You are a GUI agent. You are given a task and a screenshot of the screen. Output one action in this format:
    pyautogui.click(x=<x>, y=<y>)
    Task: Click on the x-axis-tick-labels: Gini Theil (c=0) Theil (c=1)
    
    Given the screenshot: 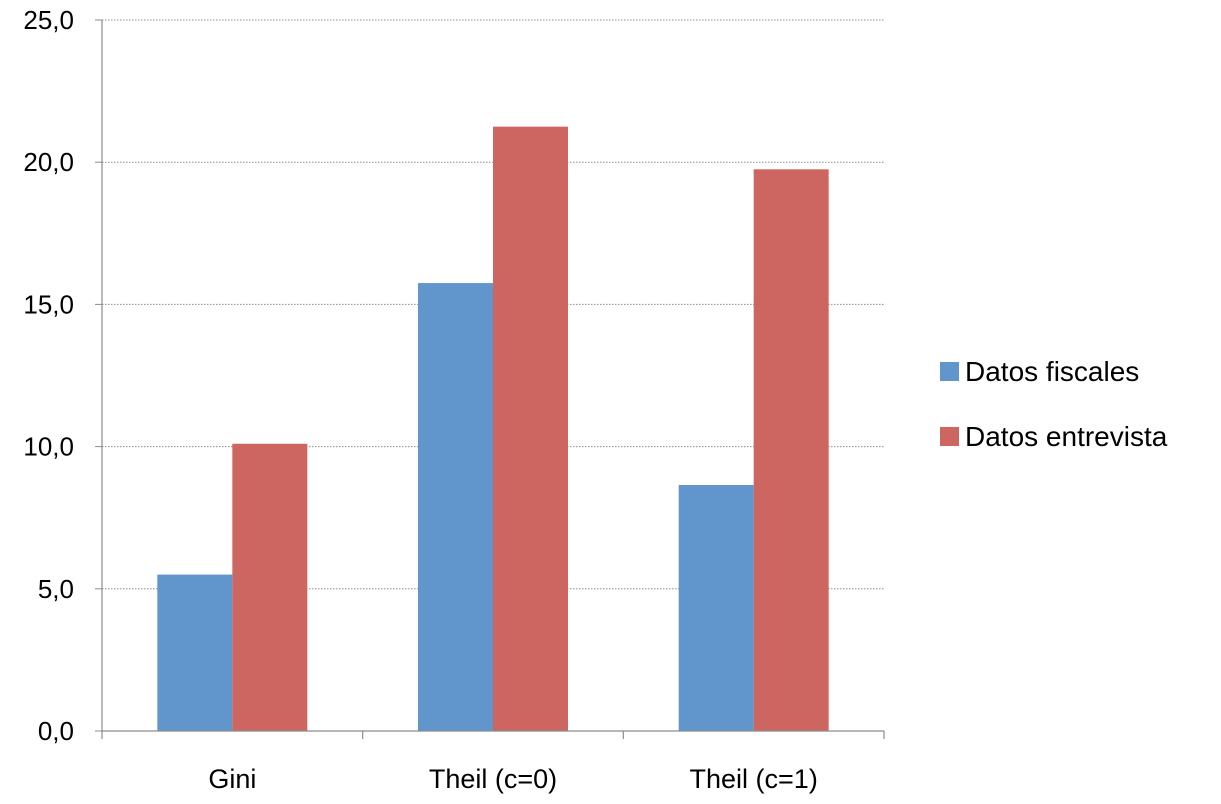 What is the action you would take?
    pyautogui.click(x=512, y=779)
    